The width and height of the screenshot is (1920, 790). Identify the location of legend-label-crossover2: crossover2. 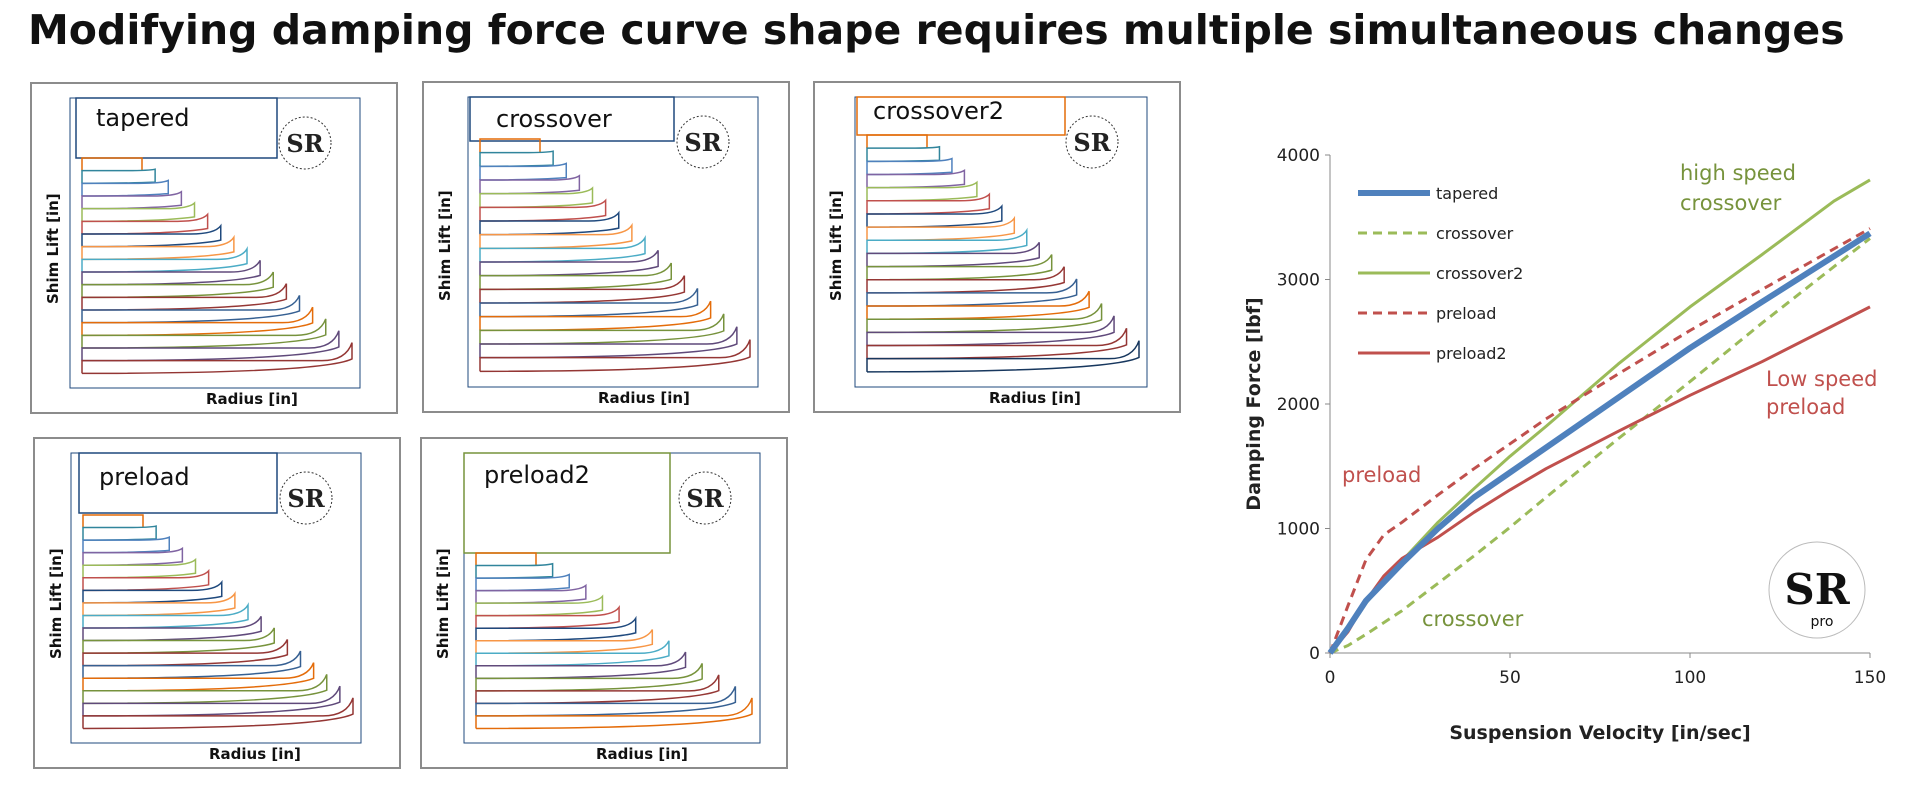
(1479, 273).